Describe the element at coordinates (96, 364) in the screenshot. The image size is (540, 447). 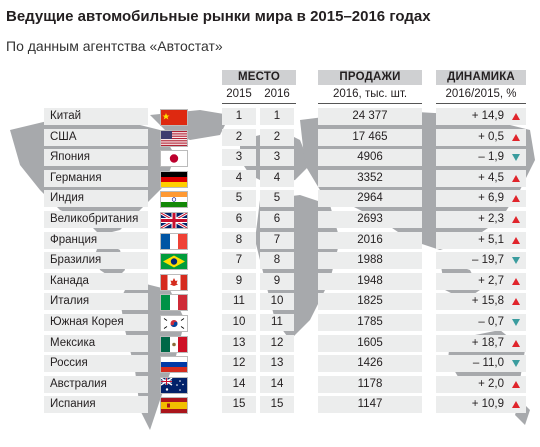
I see `country-name: Россия` at that location.